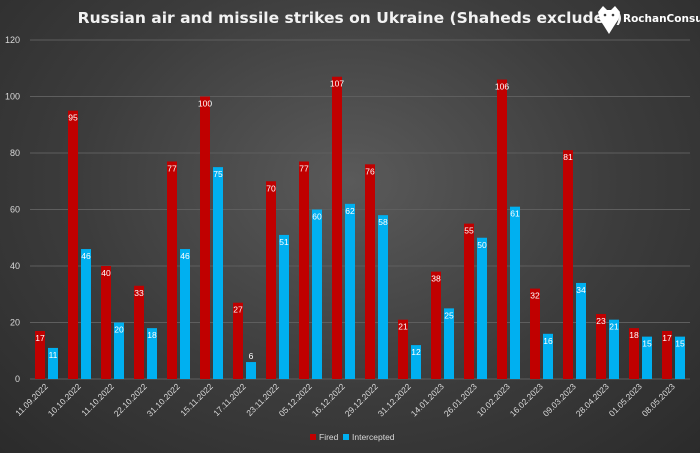  I want to click on data-label: 32, so click(535, 296).